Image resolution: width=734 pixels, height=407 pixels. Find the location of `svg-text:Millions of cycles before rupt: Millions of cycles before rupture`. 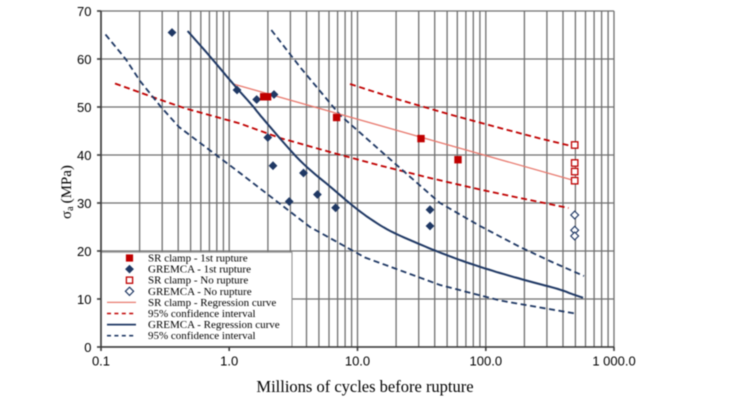

svg-text:Millions of cycles before rupt: Millions of cycles before rupture is located at coordinates (364, 386).